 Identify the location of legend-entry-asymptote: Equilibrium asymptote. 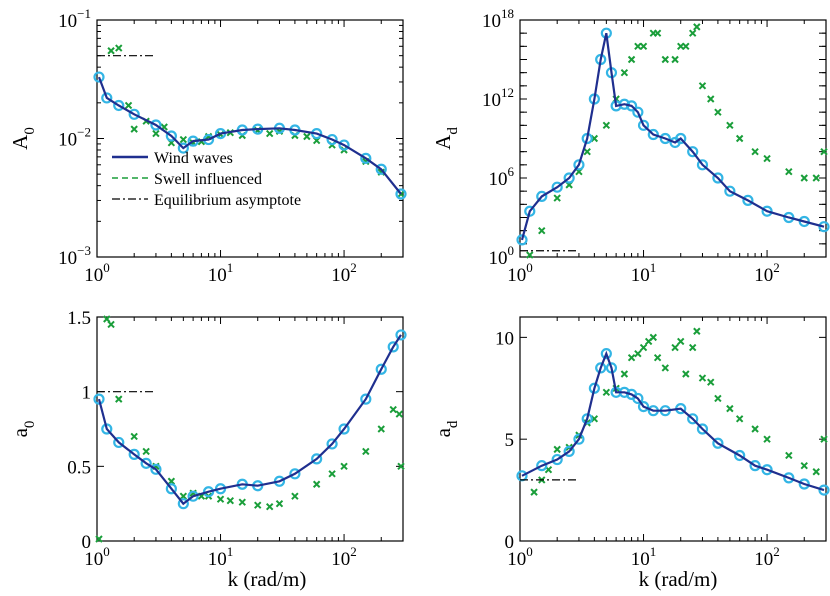
(227, 200).